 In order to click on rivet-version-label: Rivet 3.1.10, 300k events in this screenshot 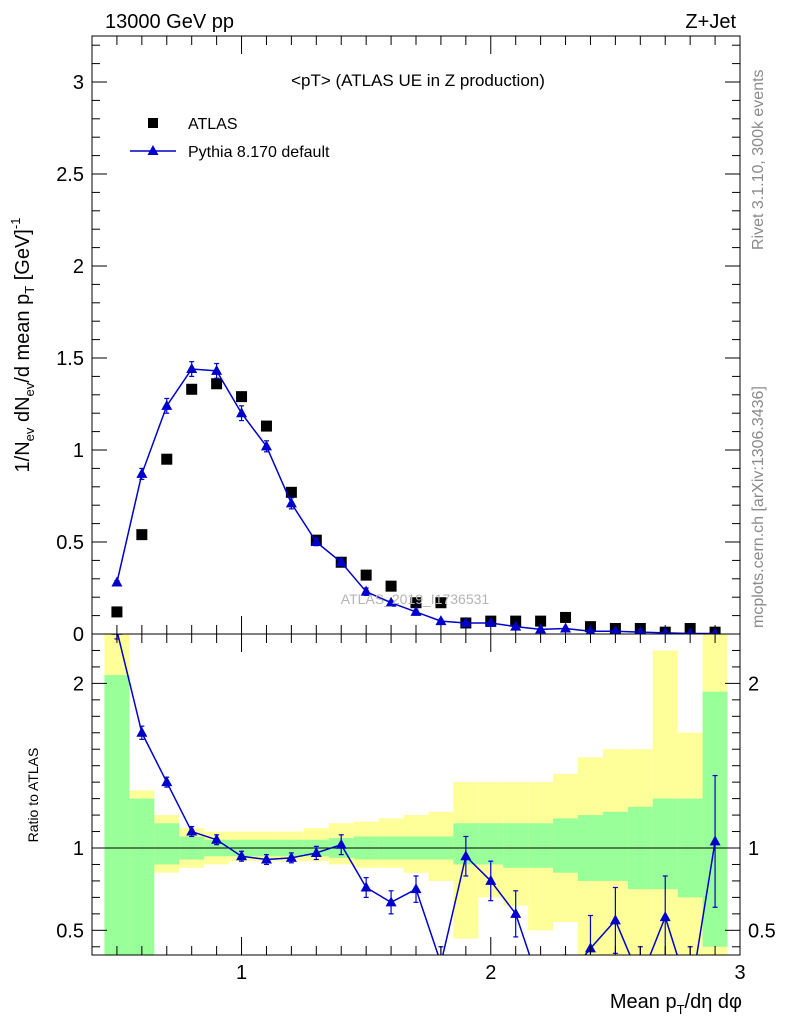, I will do `click(758, 159)`.